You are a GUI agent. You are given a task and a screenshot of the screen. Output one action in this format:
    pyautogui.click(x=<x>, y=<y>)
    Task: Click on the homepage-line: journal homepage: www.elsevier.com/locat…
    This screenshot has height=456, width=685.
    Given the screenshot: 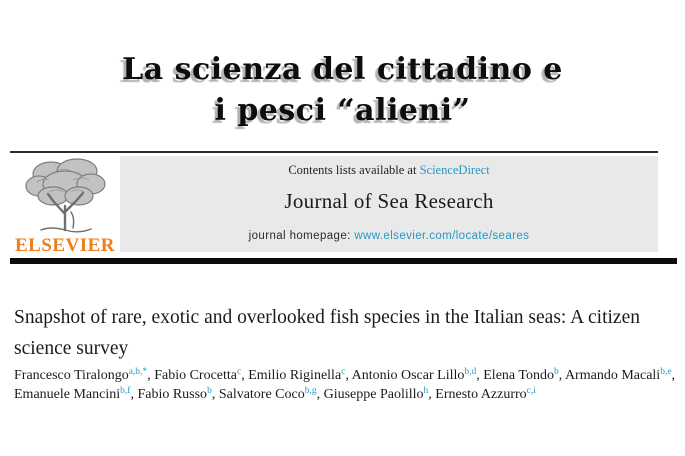 What is the action you would take?
    pyautogui.click(x=389, y=236)
    